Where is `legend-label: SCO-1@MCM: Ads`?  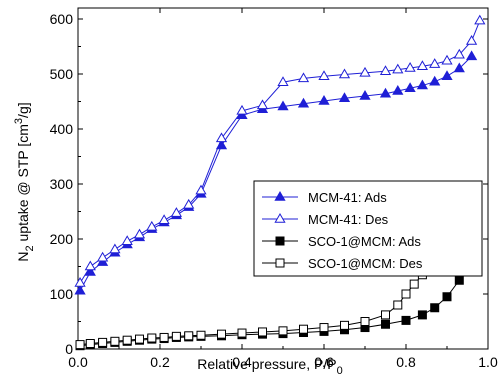 legend-label: SCO-1@MCM: Ads is located at coordinates (364, 241).